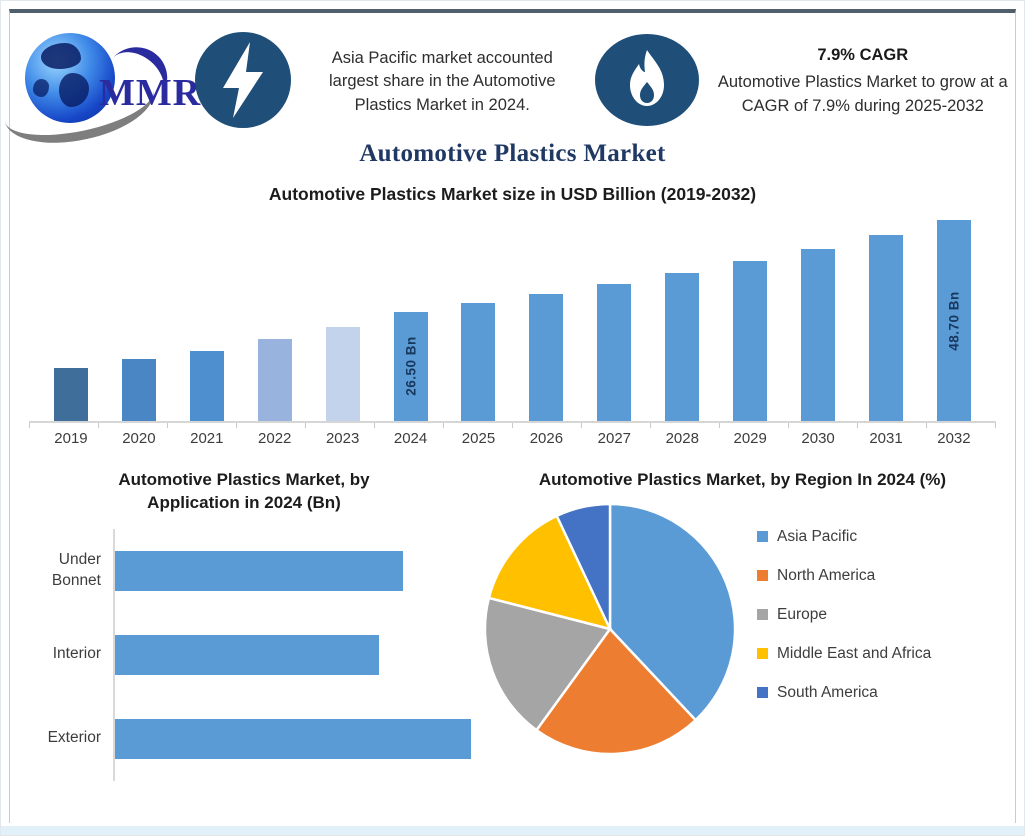 The image size is (1025, 836). Describe the element at coordinates (817, 536) in the screenshot. I see `legend-label-asia-pacific: Asia Pacific` at that location.